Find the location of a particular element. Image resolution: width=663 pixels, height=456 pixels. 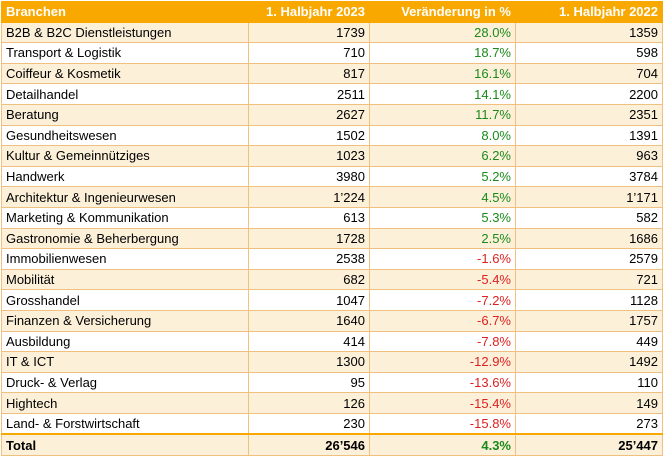

table-row: Druck- & Verlag 95 -13.6% 110 is located at coordinates (332, 382).